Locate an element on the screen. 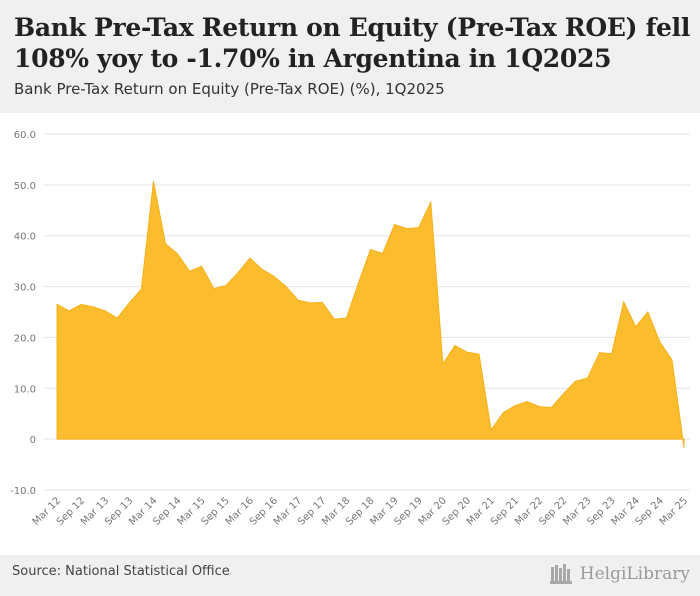  y-tick-label: -10.0 is located at coordinates (23, 491).